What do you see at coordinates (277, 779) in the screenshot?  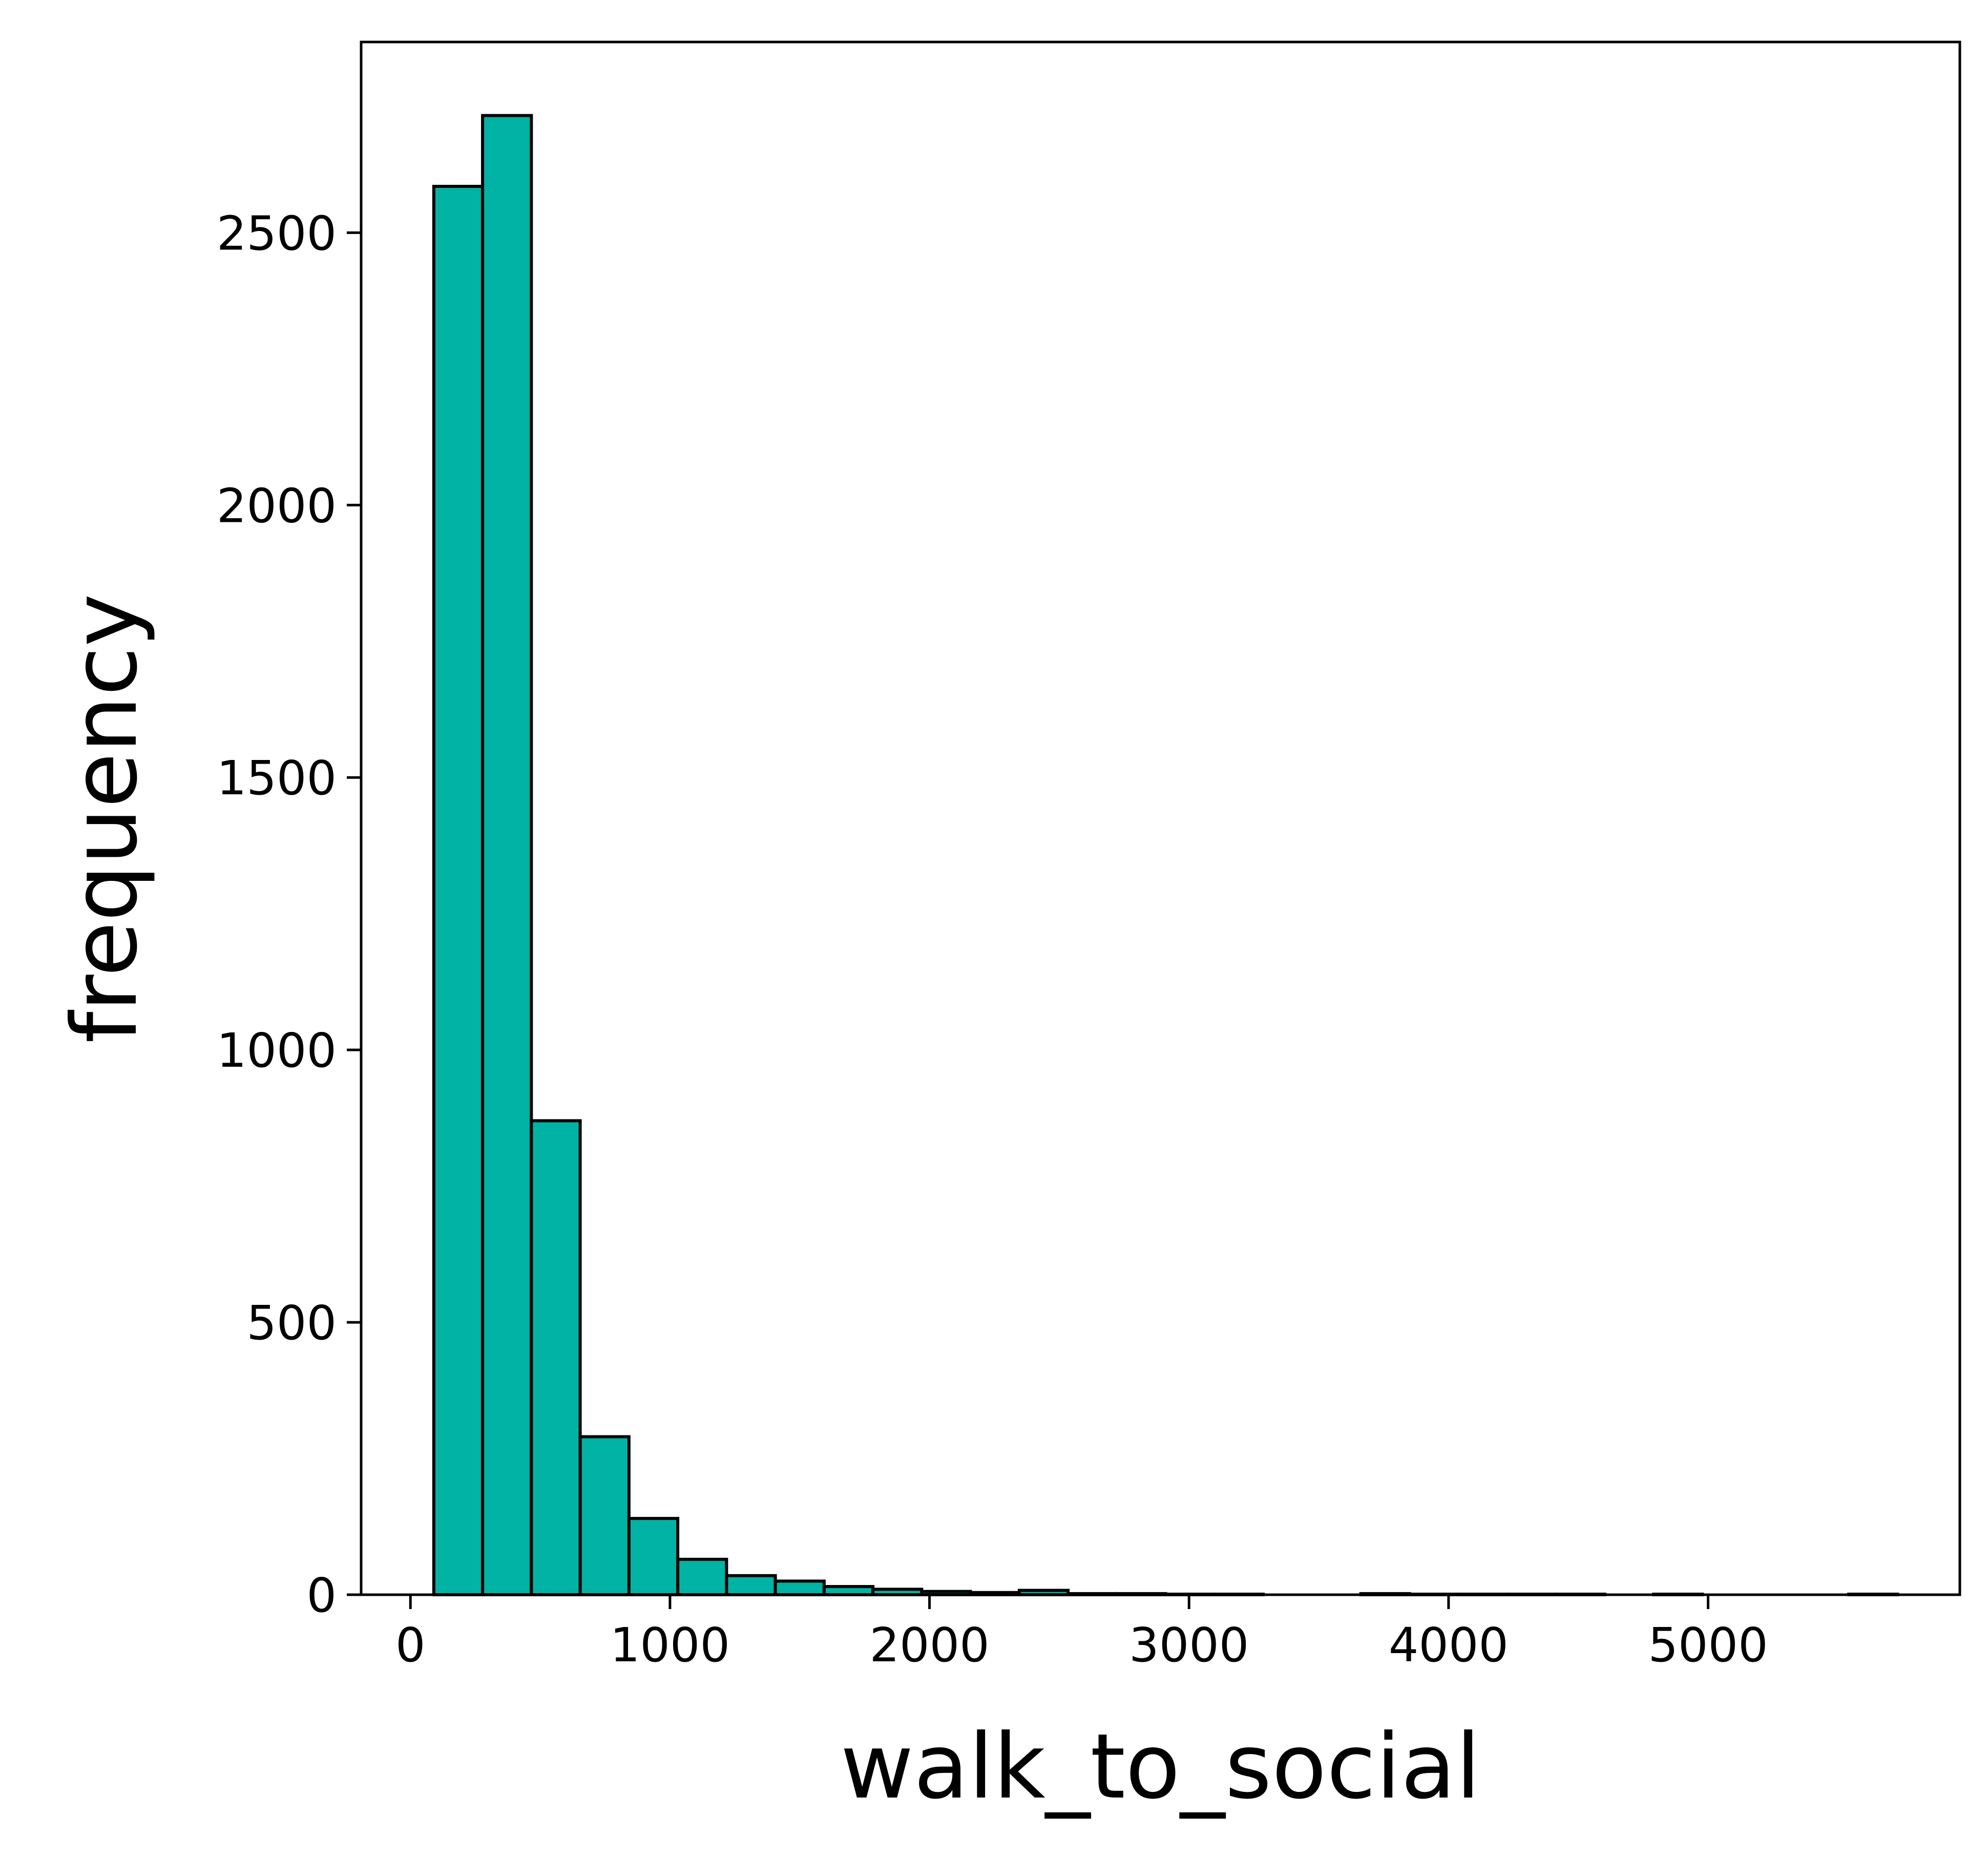 I see `y-tick-label: 1500` at bounding box center [277, 779].